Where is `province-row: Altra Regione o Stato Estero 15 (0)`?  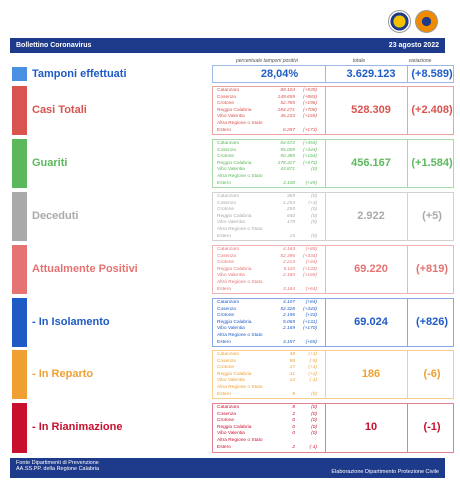 province-row: Altra Regione o Stato Estero 15 (0) is located at coordinates (267, 233).